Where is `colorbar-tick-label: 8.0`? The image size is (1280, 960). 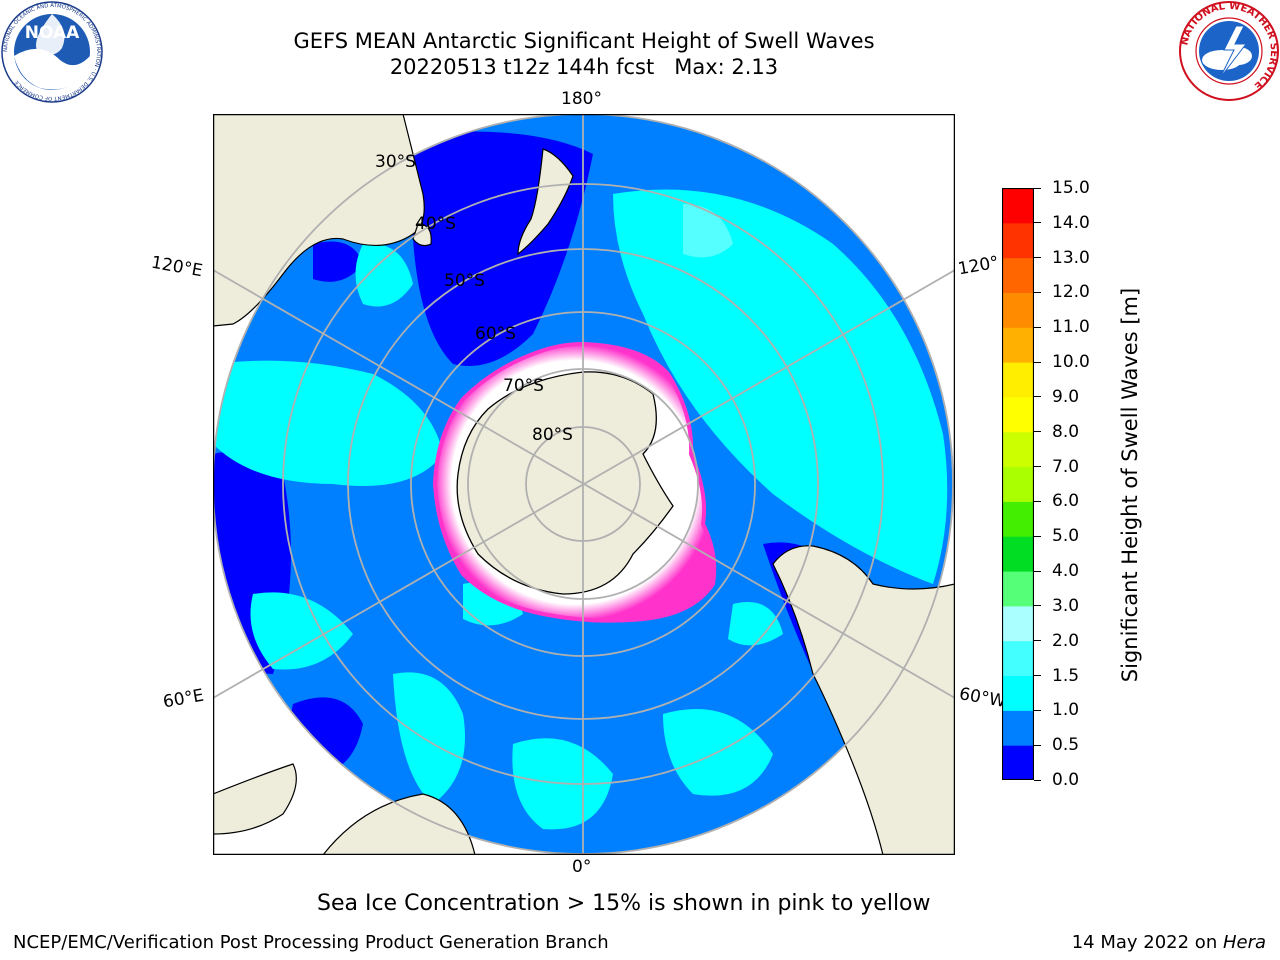 colorbar-tick-label: 8.0 is located at coordinates (1066, 431).